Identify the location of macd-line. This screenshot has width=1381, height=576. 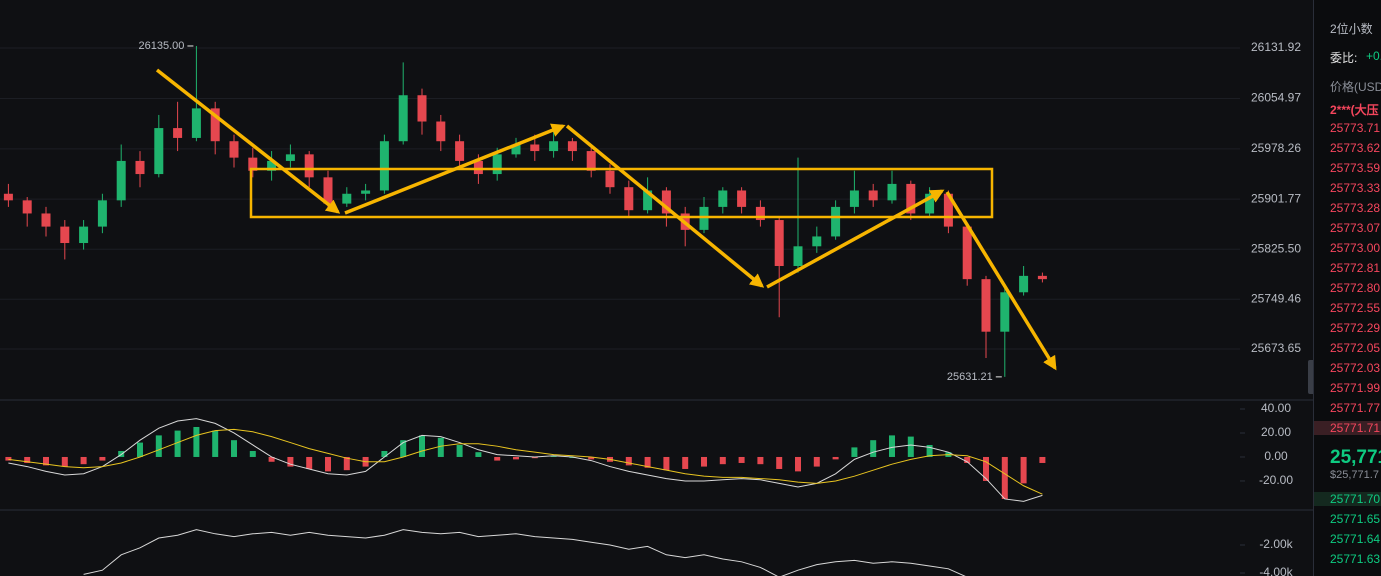
(525, 461).